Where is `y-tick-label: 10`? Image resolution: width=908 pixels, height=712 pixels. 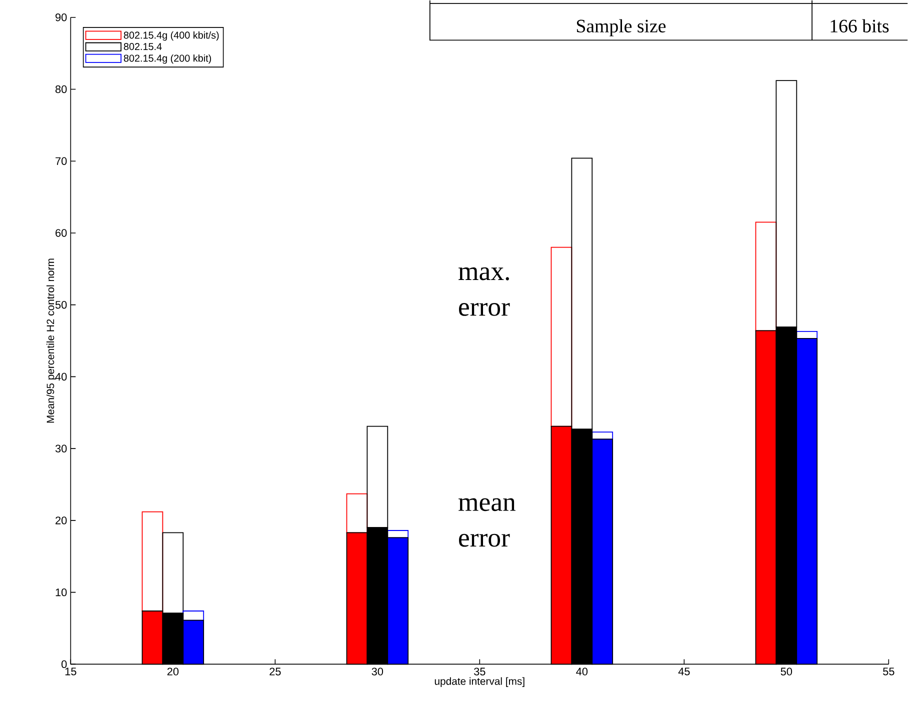
y-tick-label: 10 is located at coordinates (61, 592).